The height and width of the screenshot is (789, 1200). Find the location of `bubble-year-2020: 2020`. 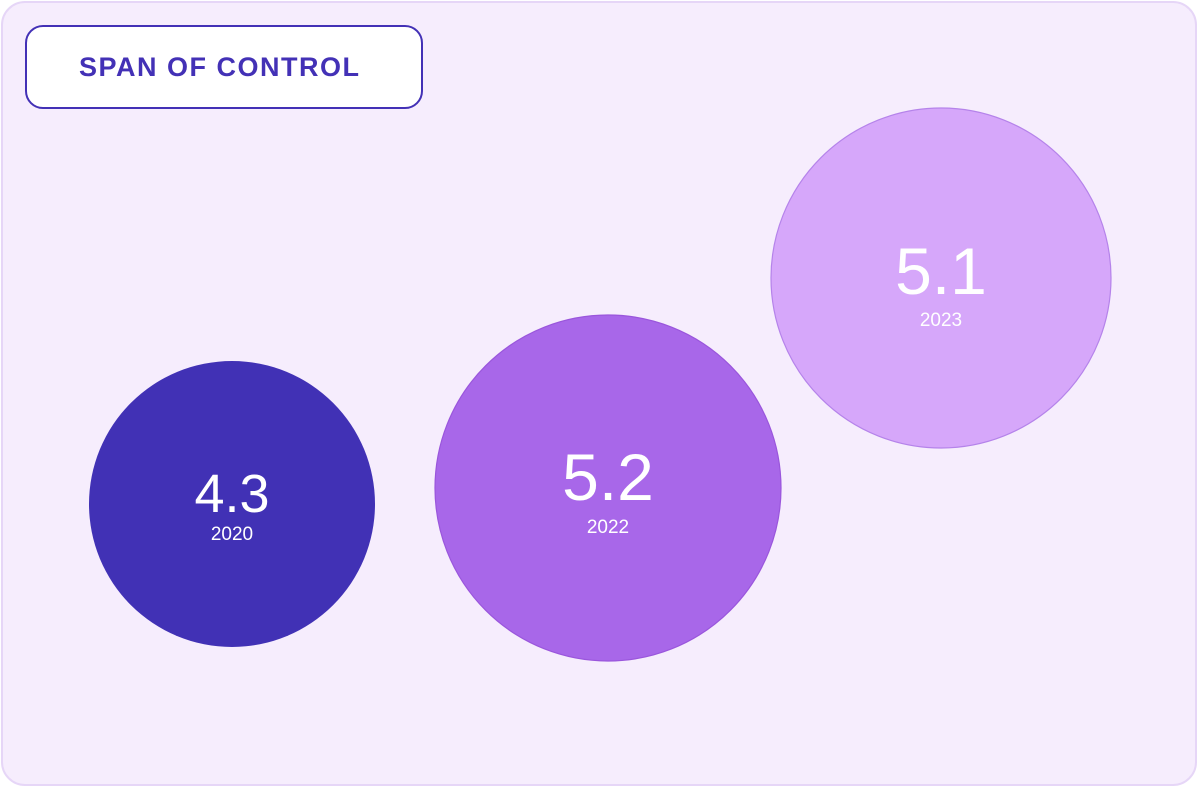

bubble-year-2020: 2020 is located at coordinates (232, 534).